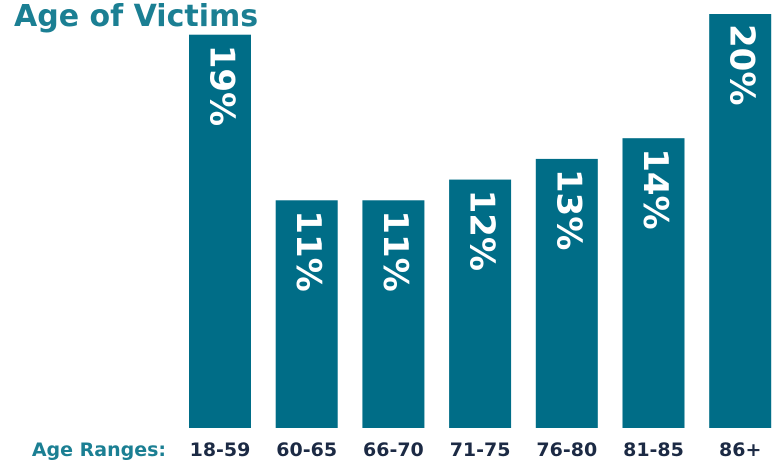 The image size is (772, 461). What do you see at coordinates (99, 450) in the screenshot?
I see `x-axis-label: Age Ranges:` at bounding box center [99, 450].